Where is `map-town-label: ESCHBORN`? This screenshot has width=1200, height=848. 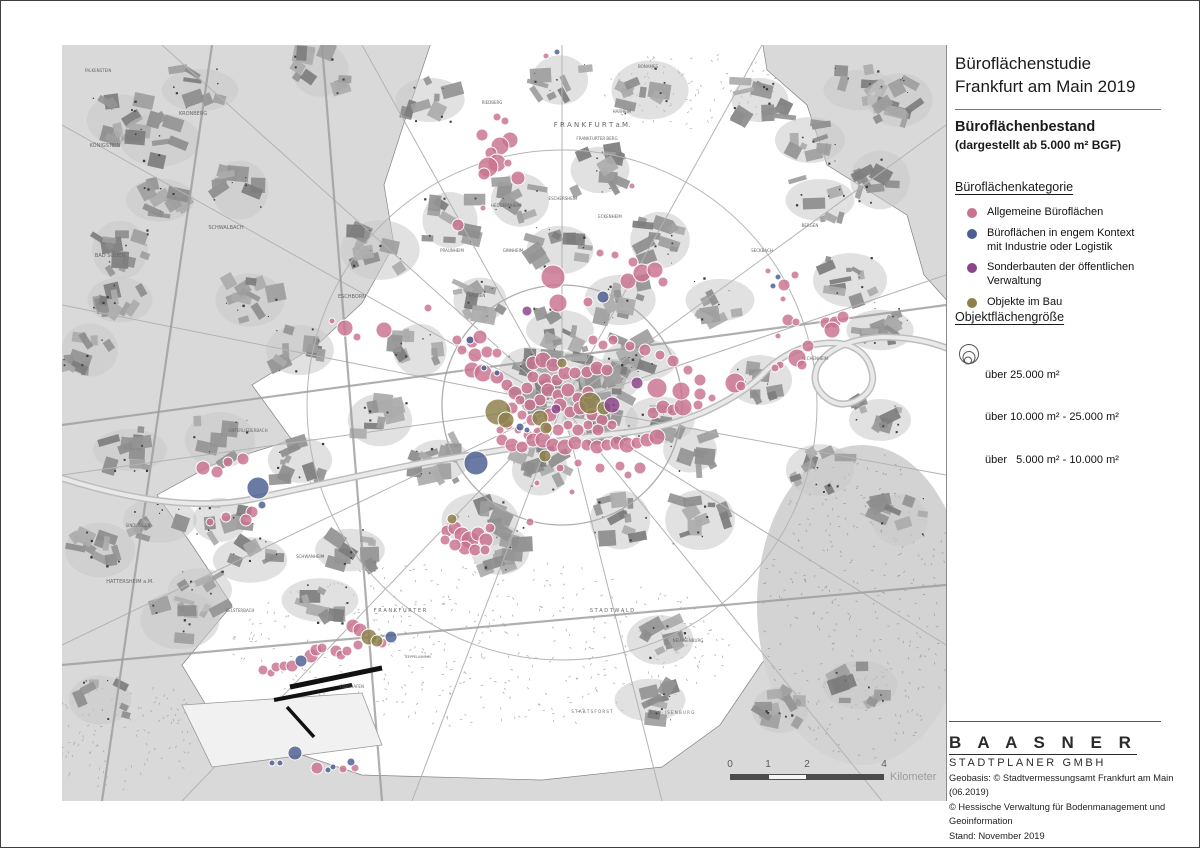 map-town-label: ESCHBORN is located at coordinates (352, 297).